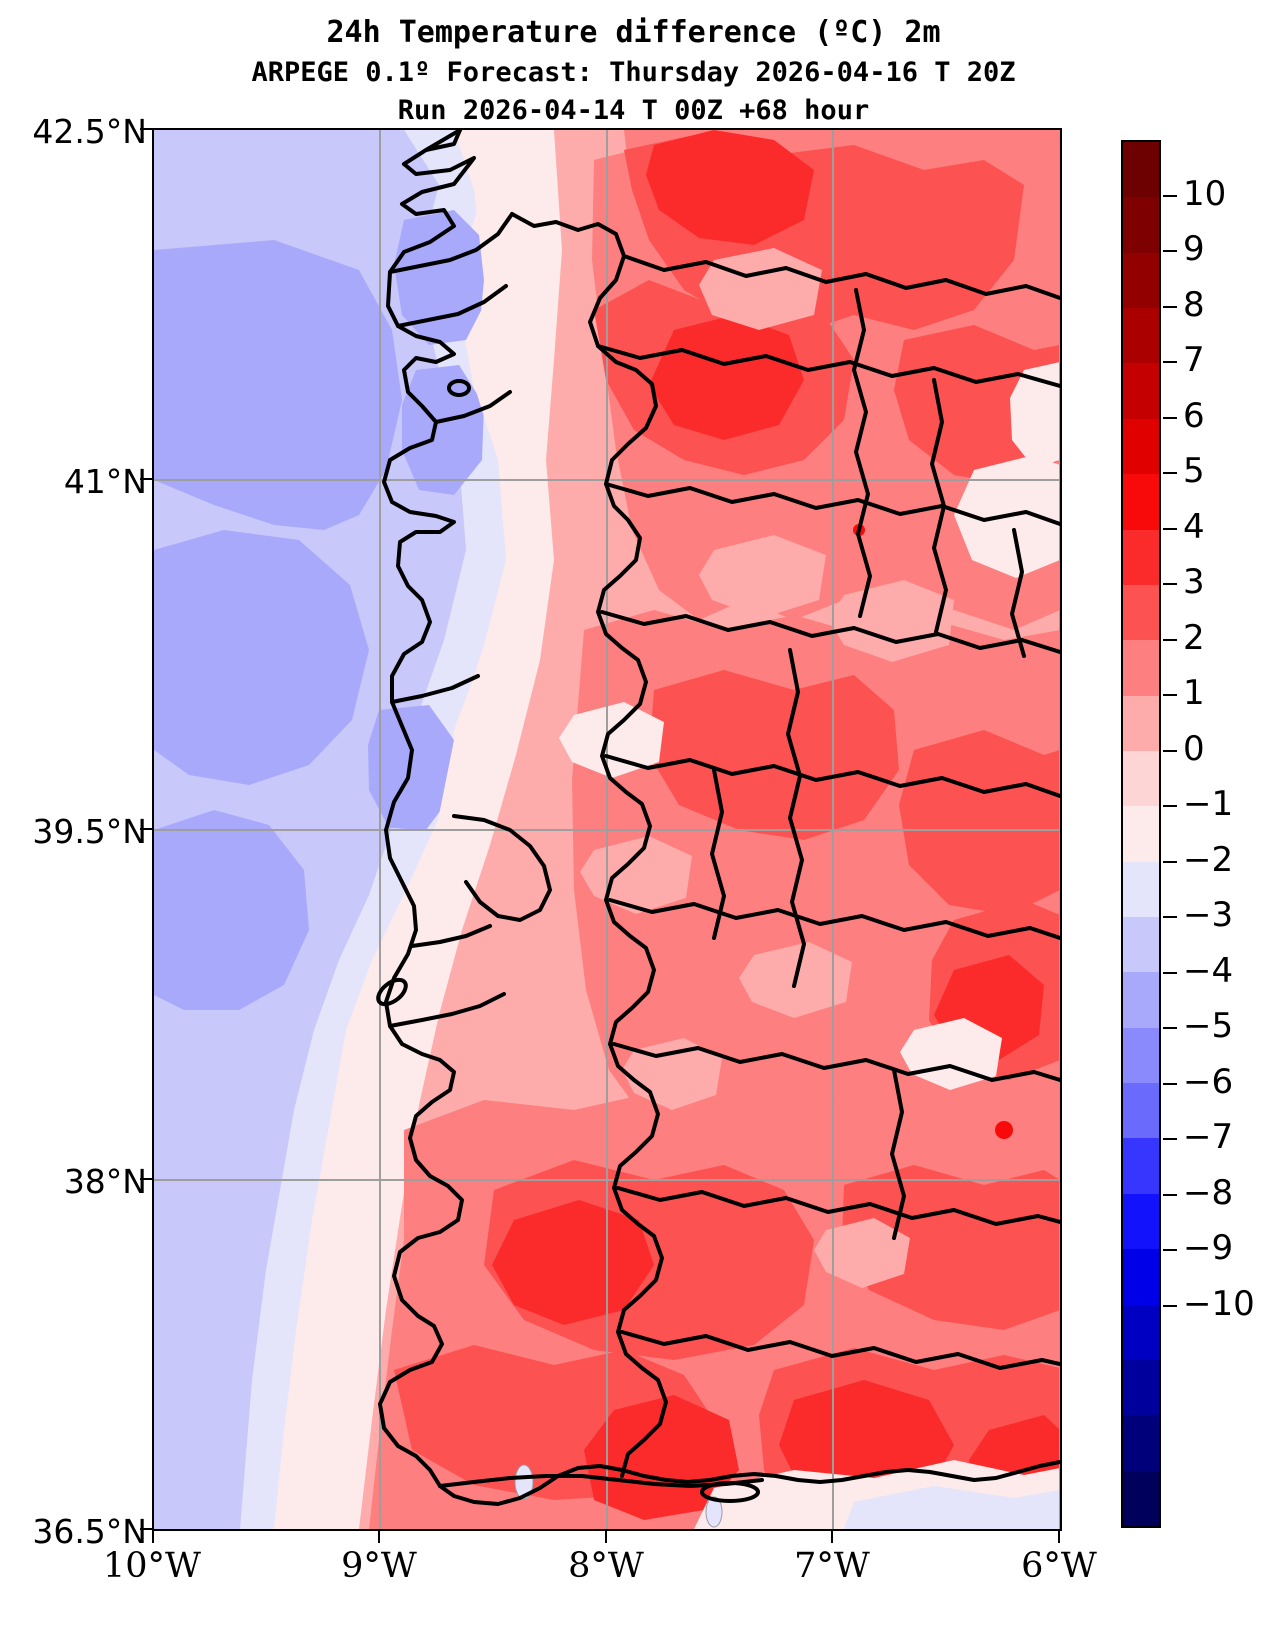 This screenshot has width=1267, height=1646. What do you see at coordinates (606, 1536) in the screenshot?
I see `xtick-mark-8w` at bounding box center [606, 1536].